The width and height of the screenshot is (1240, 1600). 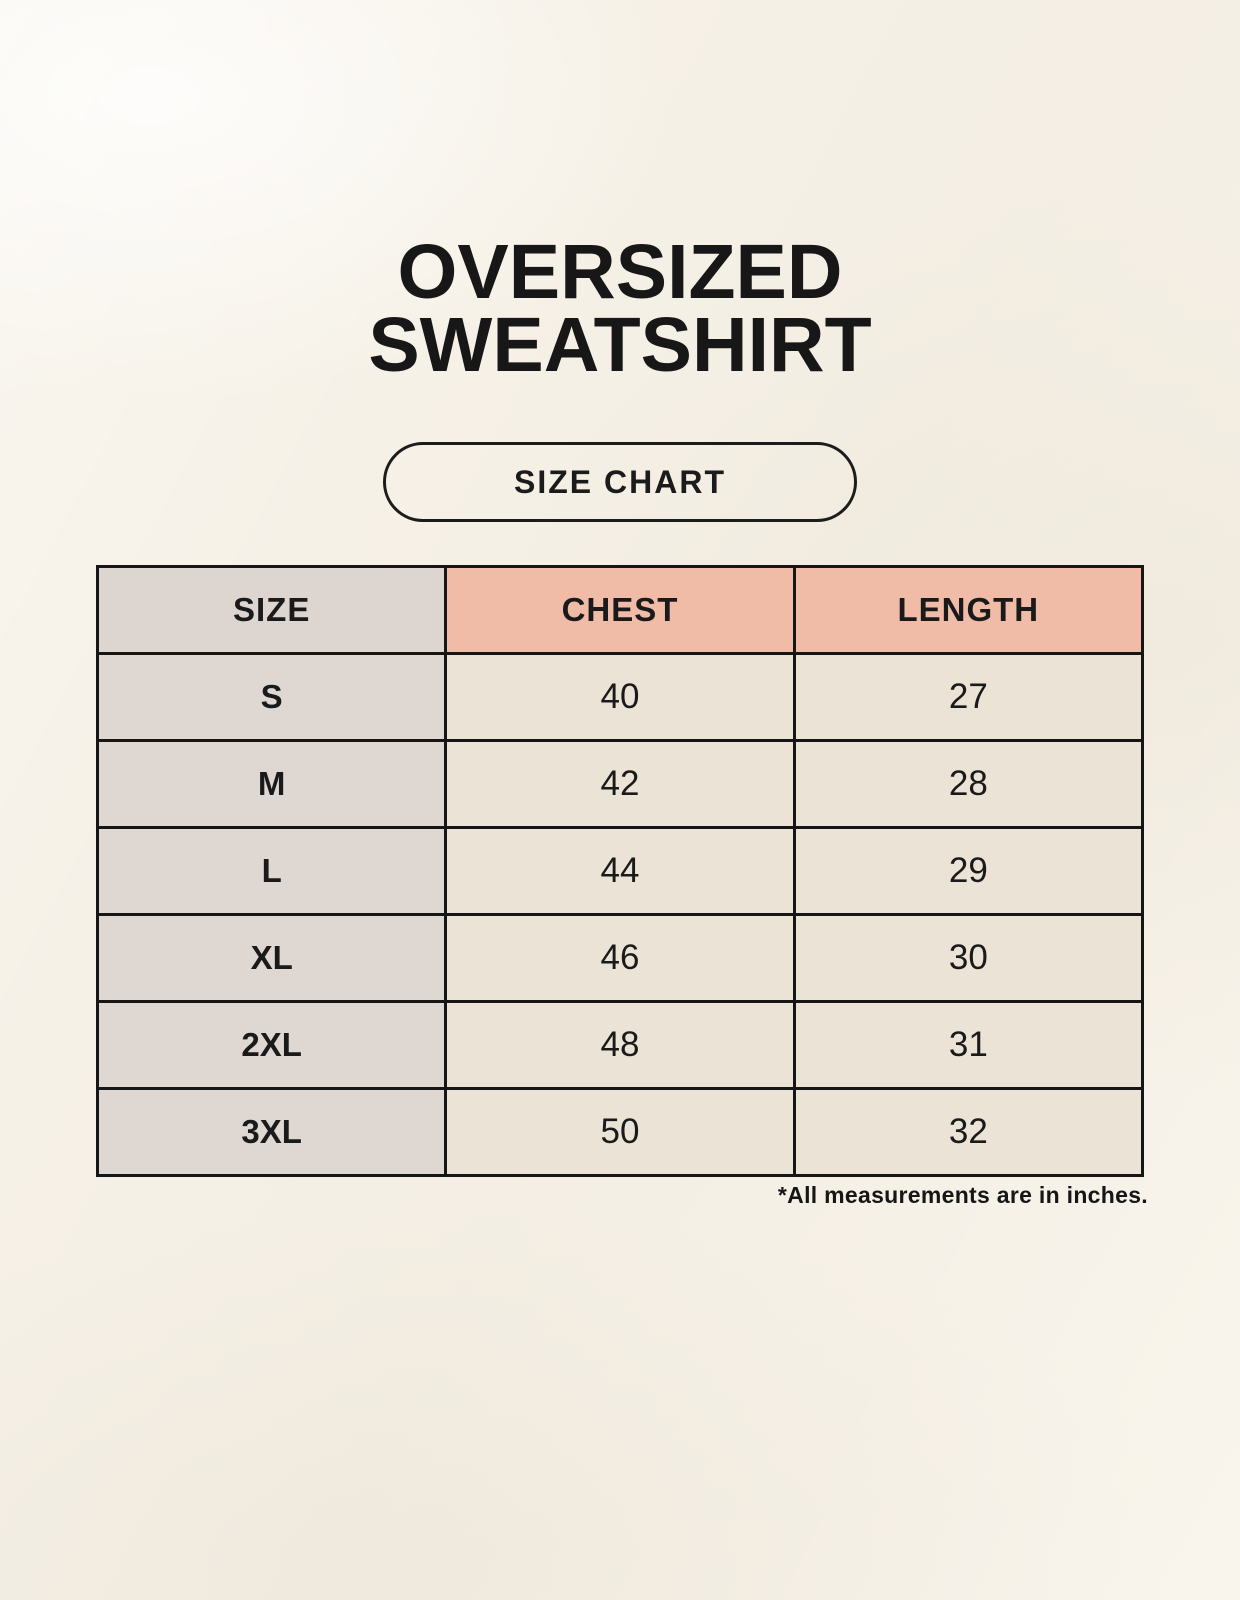 I want to click on length-cell: 27, so click(x=968, y=697).